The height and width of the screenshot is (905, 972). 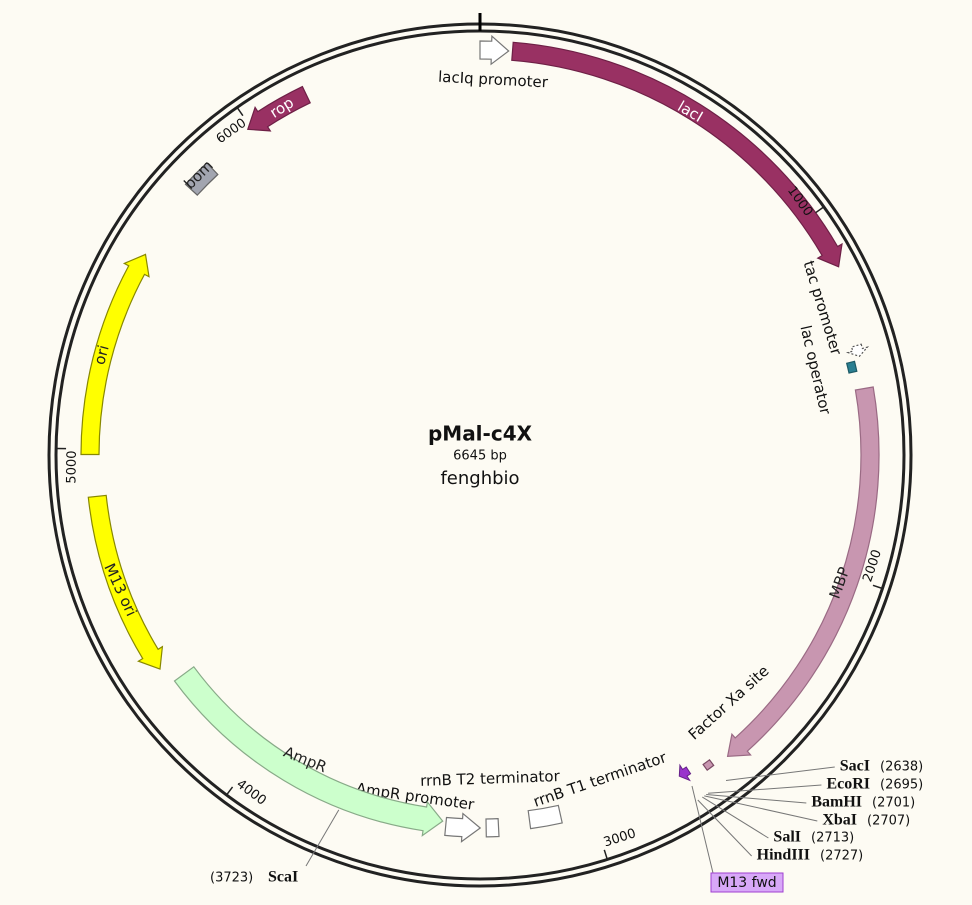 I want to click on enzyme-name: EcoRI, so click(x=848, y=784).